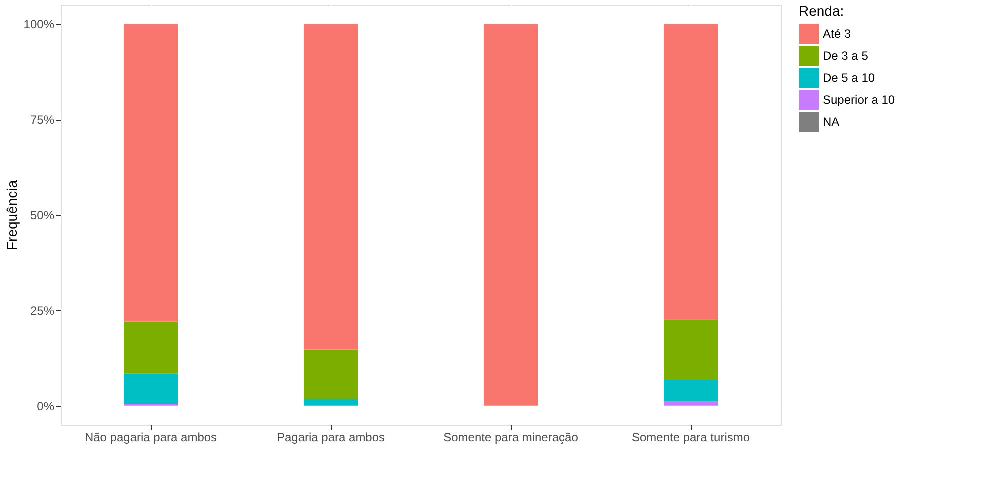  I want to click on legend-label: NA, so click(831, 122).